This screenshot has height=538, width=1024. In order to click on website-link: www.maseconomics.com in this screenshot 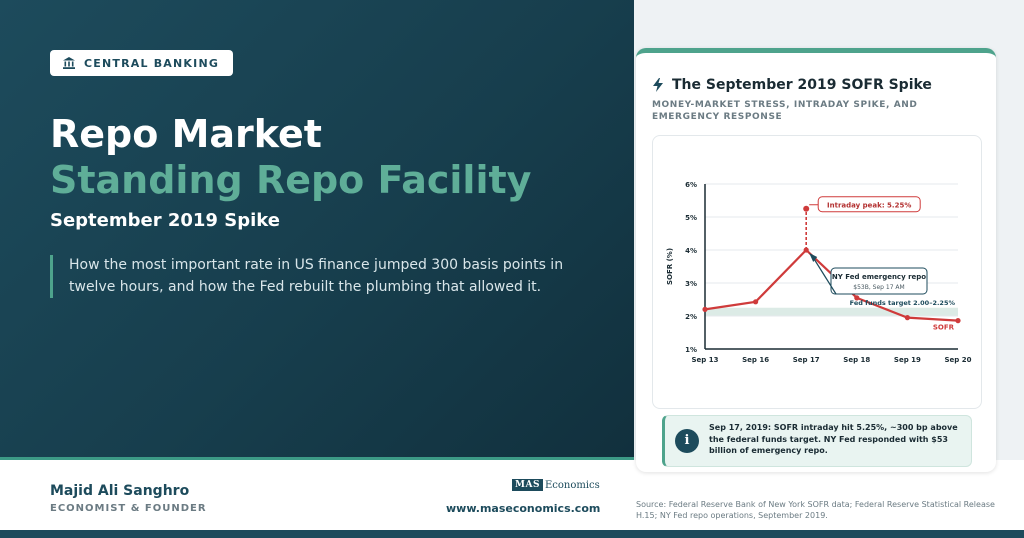, I will do `click(523, 508)`.